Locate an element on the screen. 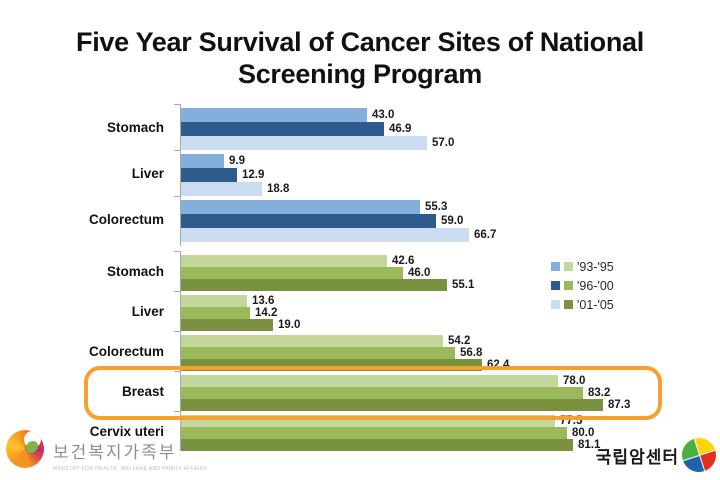  bar-line: 9.9 is located at coordinates (450, 161).